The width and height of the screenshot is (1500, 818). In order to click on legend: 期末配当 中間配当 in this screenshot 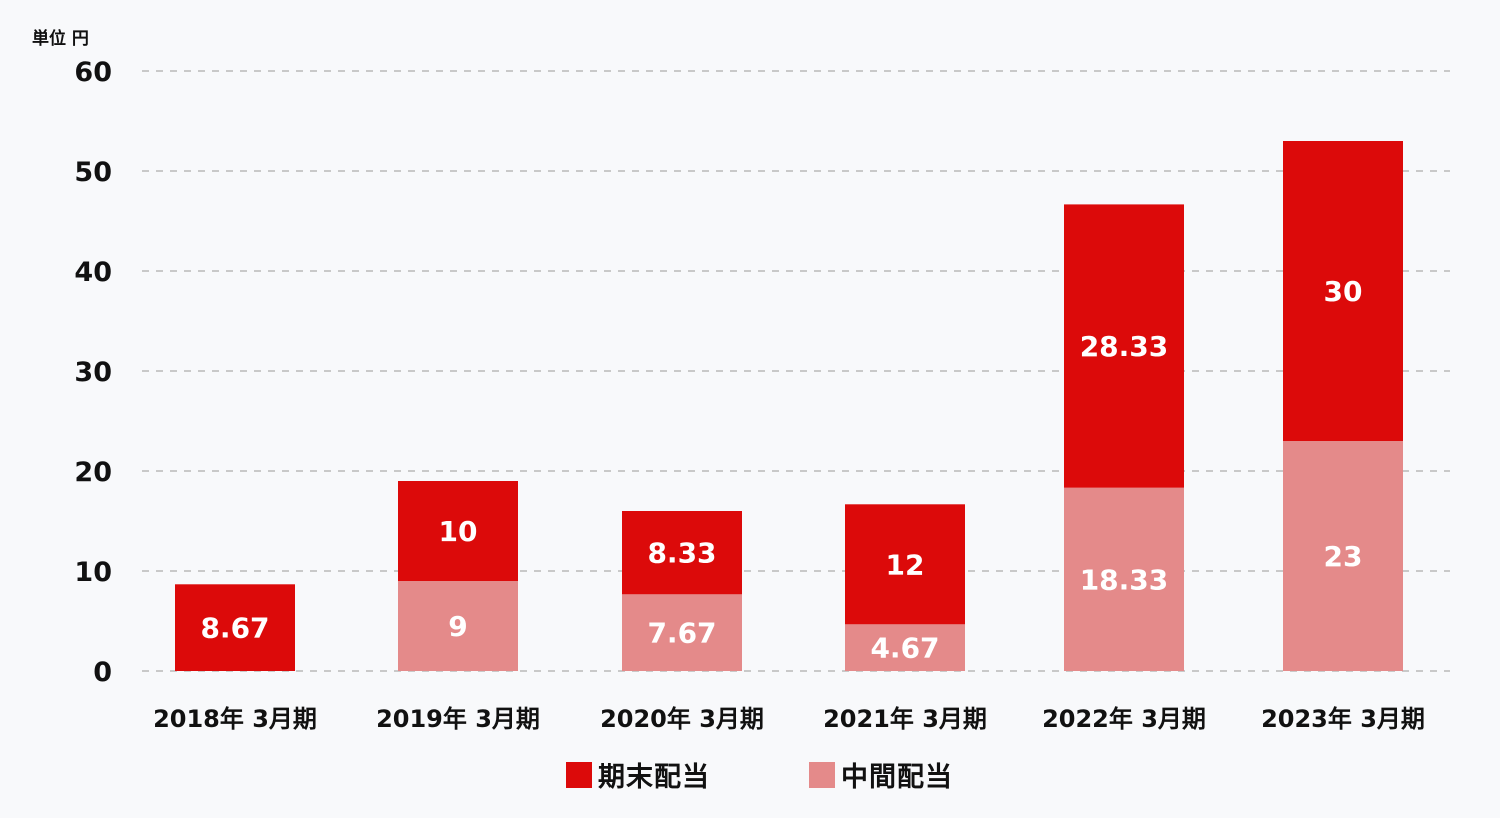, I will do `click(750, 775)`.